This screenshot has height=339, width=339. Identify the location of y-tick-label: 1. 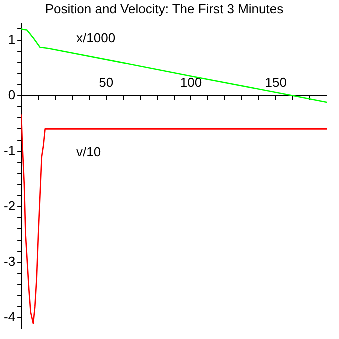
(12, 39).